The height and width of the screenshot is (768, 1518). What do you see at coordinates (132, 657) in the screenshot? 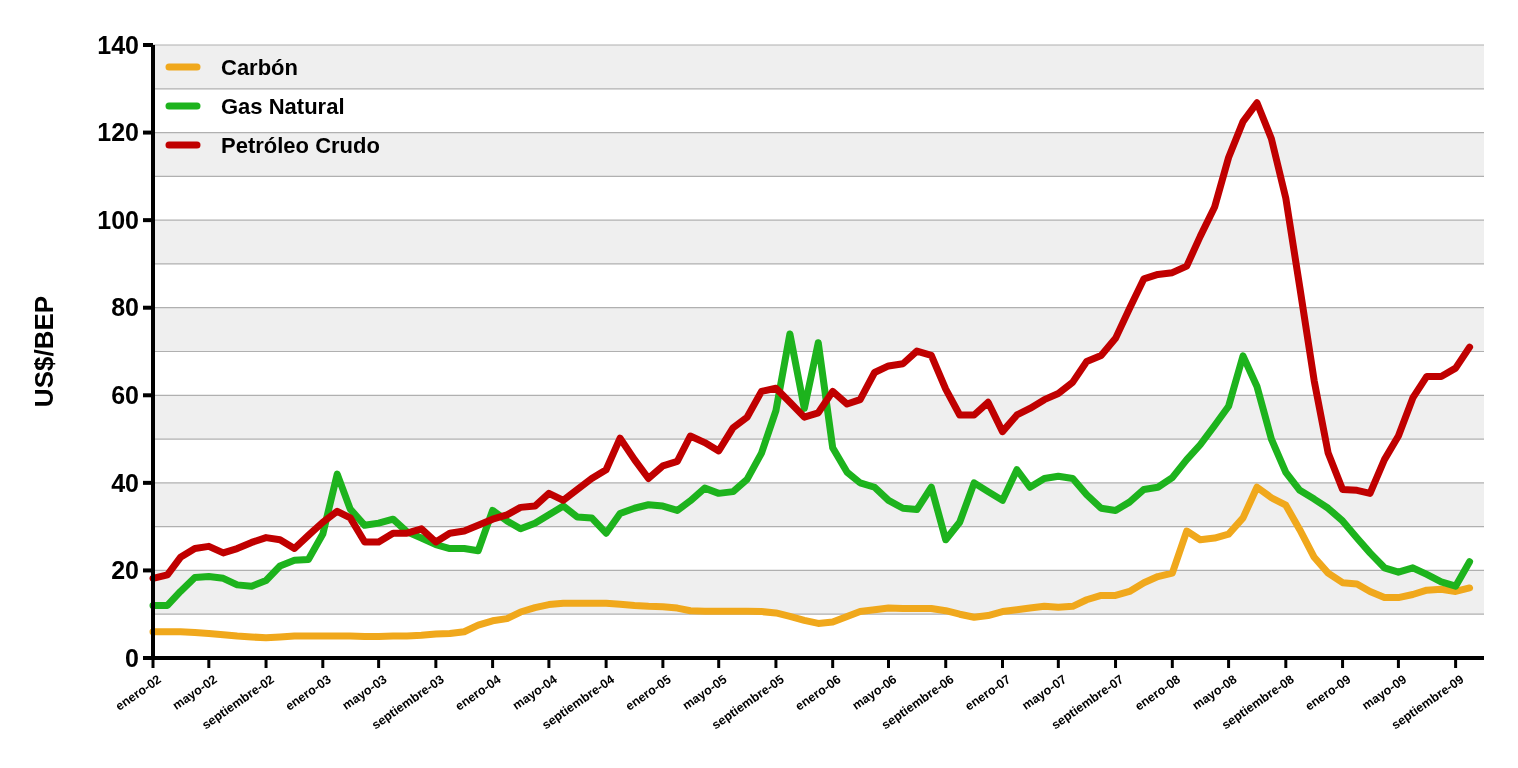
I see `y-tick-label: 0` at bounding box center [132, 657].